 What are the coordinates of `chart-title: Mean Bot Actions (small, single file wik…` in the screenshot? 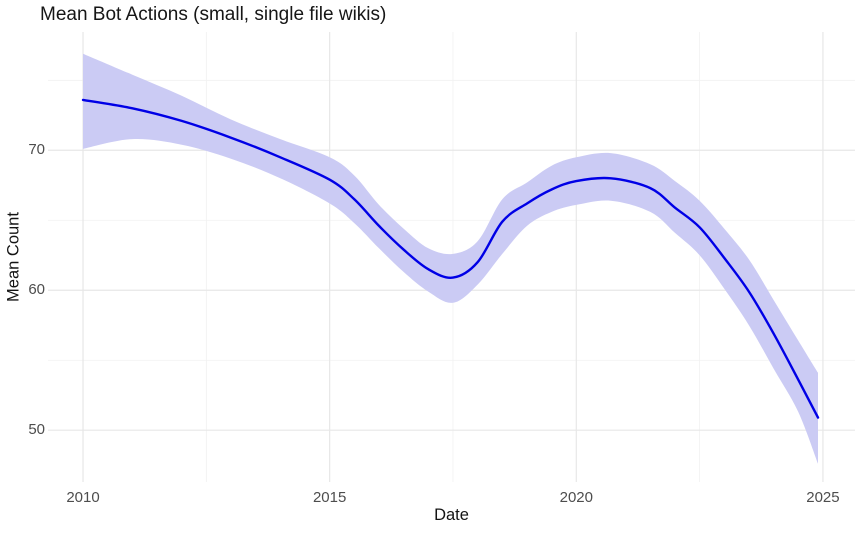 It's located at (213, 14).